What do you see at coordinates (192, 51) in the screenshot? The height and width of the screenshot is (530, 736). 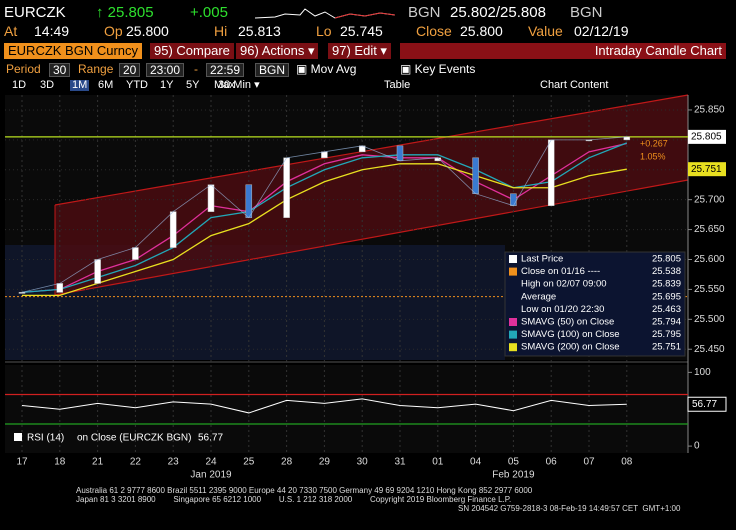 I see `compare-button: 95) Compare` at bounding box center [192, 51].